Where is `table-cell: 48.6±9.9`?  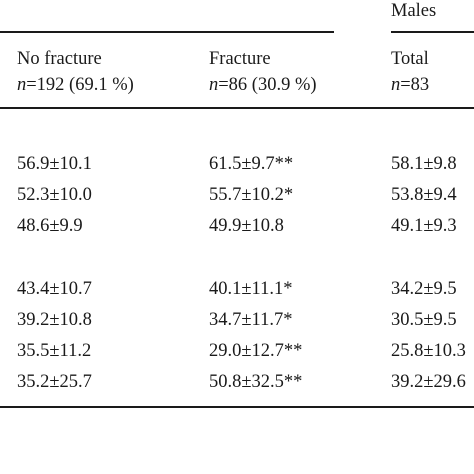
table-cell: 48.6±9.9 is located at coordinates (50, 226).